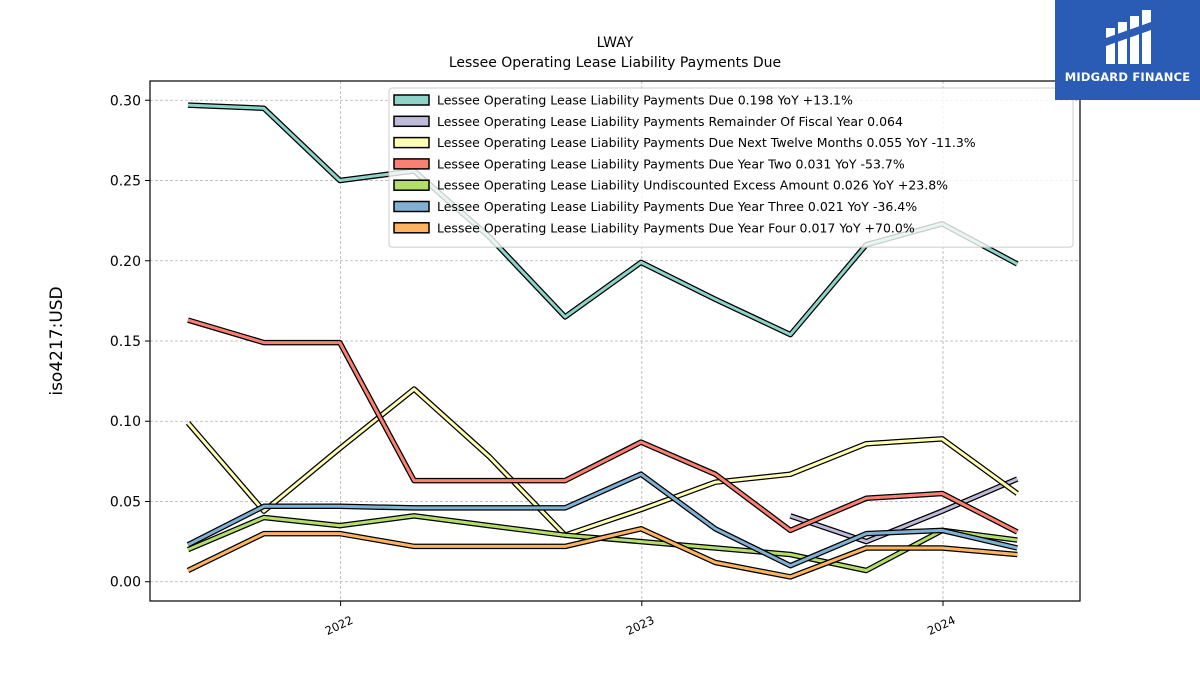 This screenshot has width=1200, height=675. I want to click on y-tick-label: 0.05, so click(125, 502).